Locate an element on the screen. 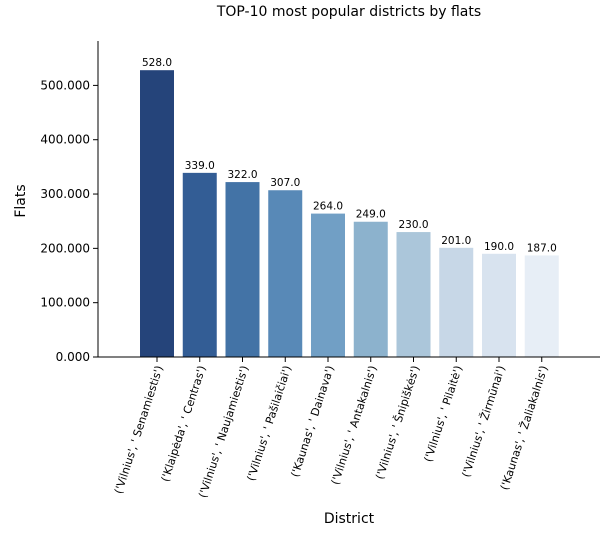 The width and height of the screenshot is (613, 536). x-tick-label: ('Vilnius', ' Pašilaičiai') is located at coordinates (269, 423).